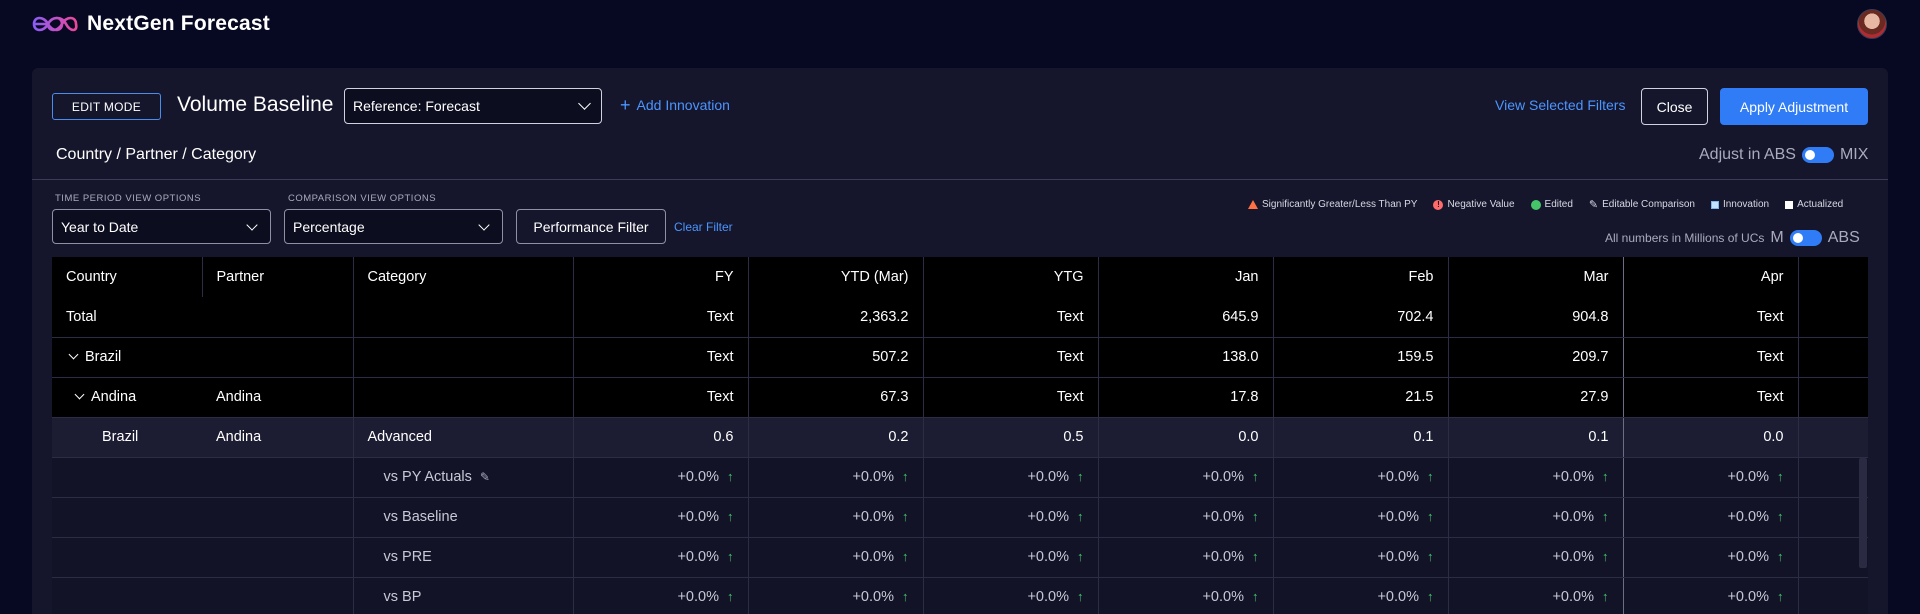 The image size is (1920, 614). I want to click on legend-significant: Significantly Greater/Less Than PY, so click(1332, 204).